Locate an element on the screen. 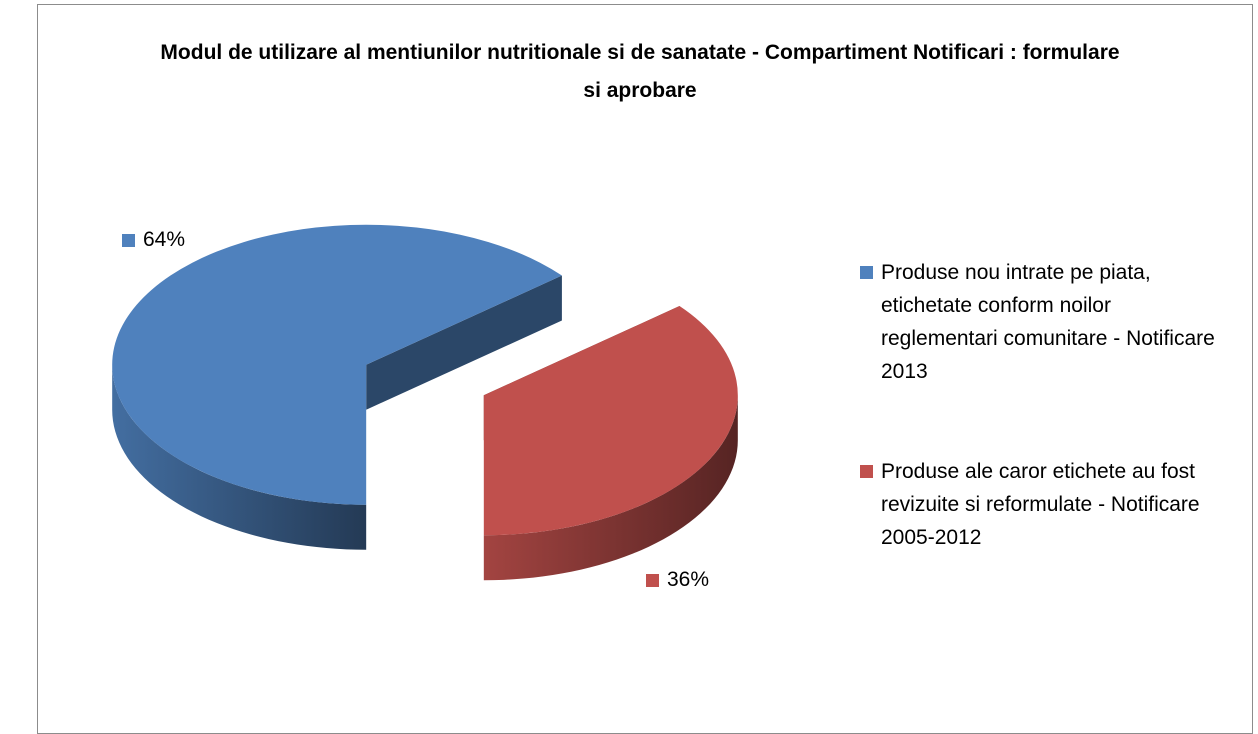 This screenshot has height=734, width=1258. data-label-text: 36% is located at coordinates (688, 579).